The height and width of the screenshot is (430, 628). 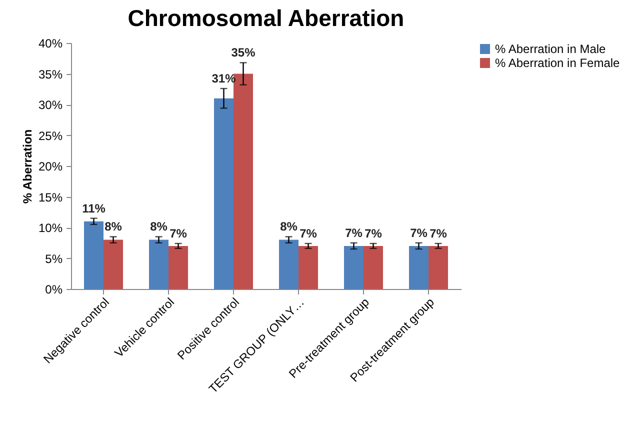 What do you see at coordinates (550, 49) in the screenshot?
I see `legend-label: % Aberration in Male` at bounding box center [550, 49].